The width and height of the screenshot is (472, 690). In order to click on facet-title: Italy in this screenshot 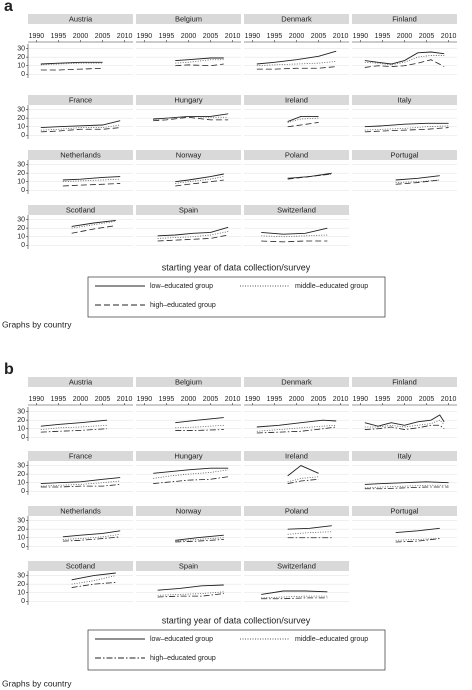, I will do `click(405, 99)`.